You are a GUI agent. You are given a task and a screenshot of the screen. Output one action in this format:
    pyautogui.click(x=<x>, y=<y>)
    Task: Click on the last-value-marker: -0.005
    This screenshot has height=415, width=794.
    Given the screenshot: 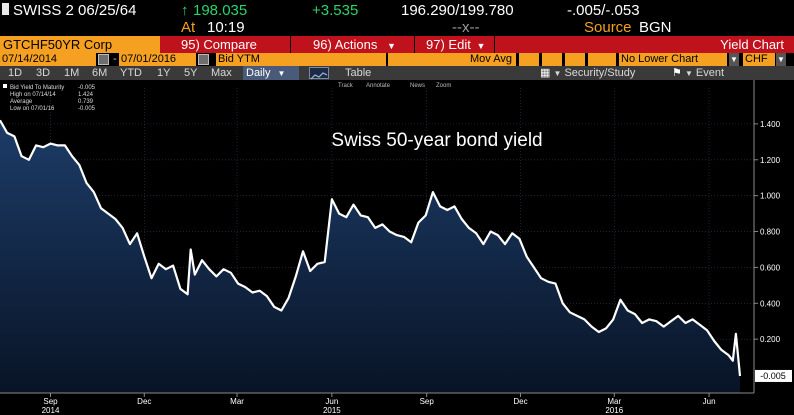 What is the action you would take?
    pyautogui.click(x=773, y=375)
    